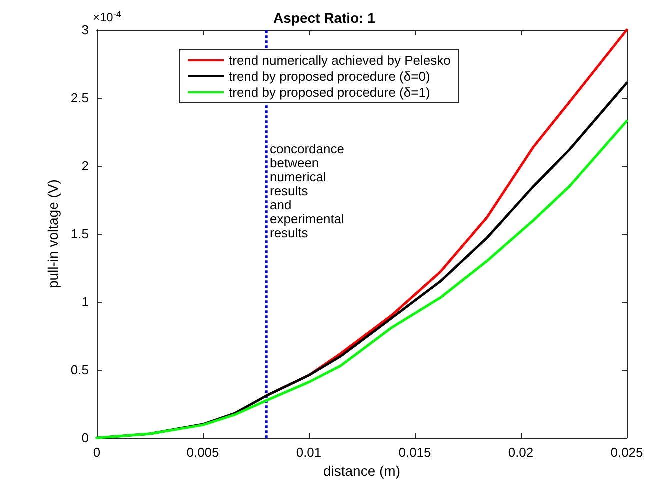 The width and height of the screenshot is (649, 483). Describe the element at coordinates (79, 98) in the screenshot. I see `y-tick-label: 2.5` at that location.